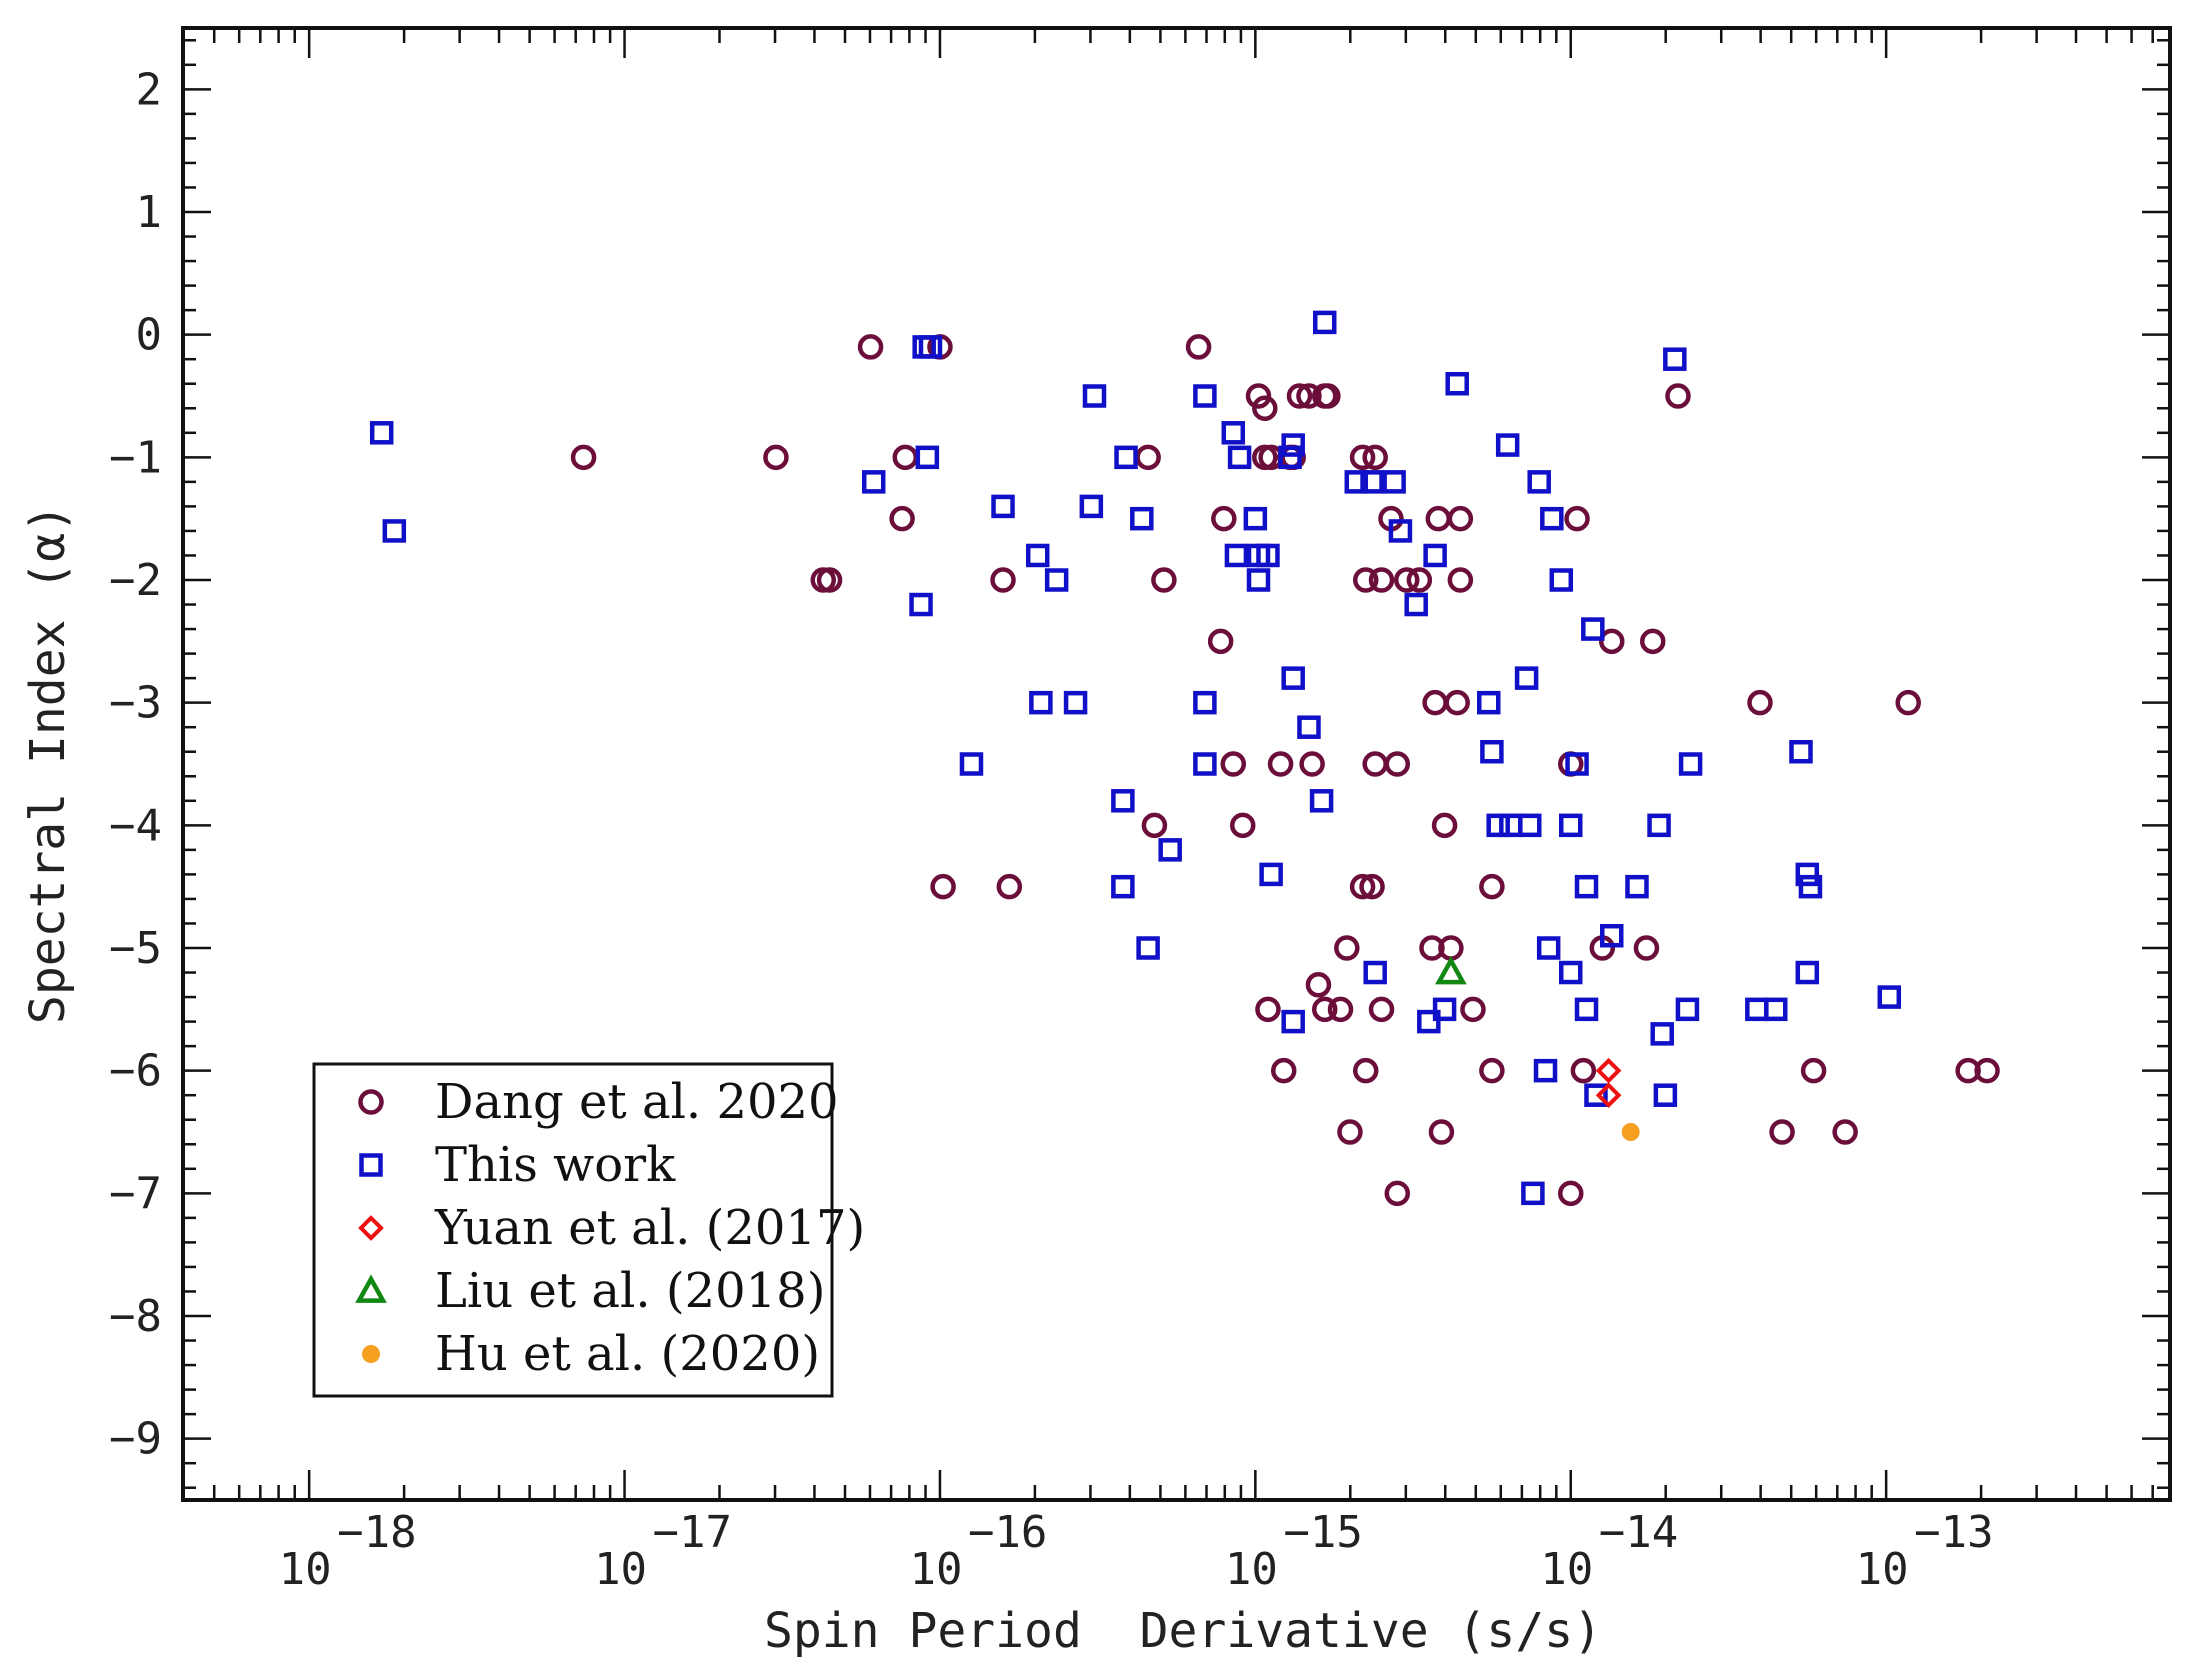  What do you see at coordinates (149, 335) in the screenshot?
I see `y-tick-label: 0` at bounding box center [149, 335].